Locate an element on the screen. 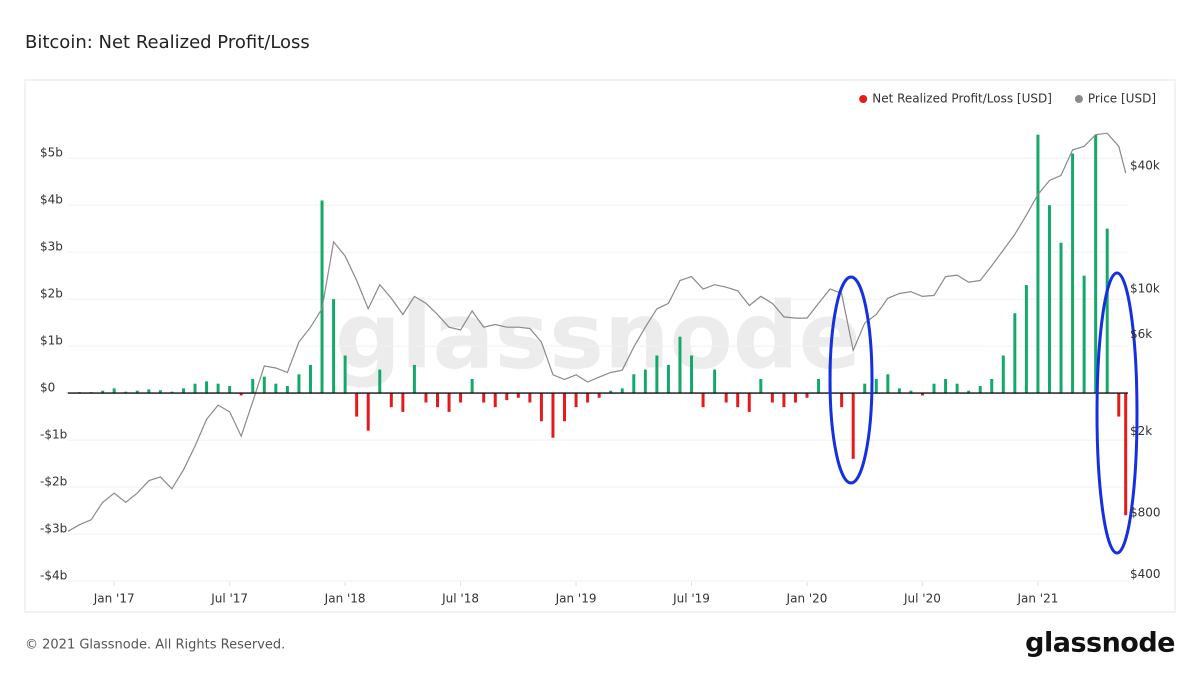 This screenshot has width=1200, height=675. highlight-ellipse is located at coordinates (1117, 413).